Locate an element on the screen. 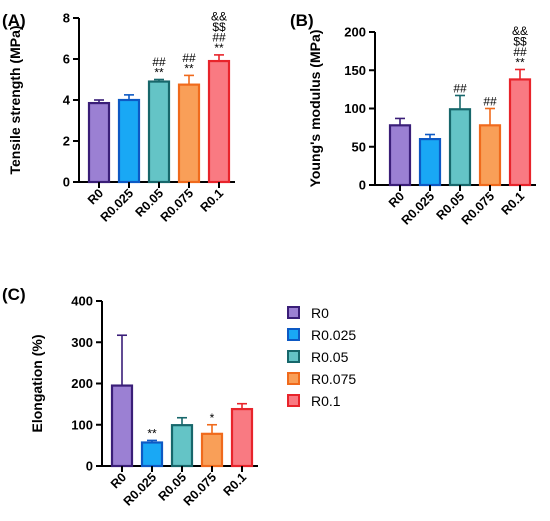 This screenshot has width=550, height=521. panel-a-label: (A) is located at coordinates (14, 20).